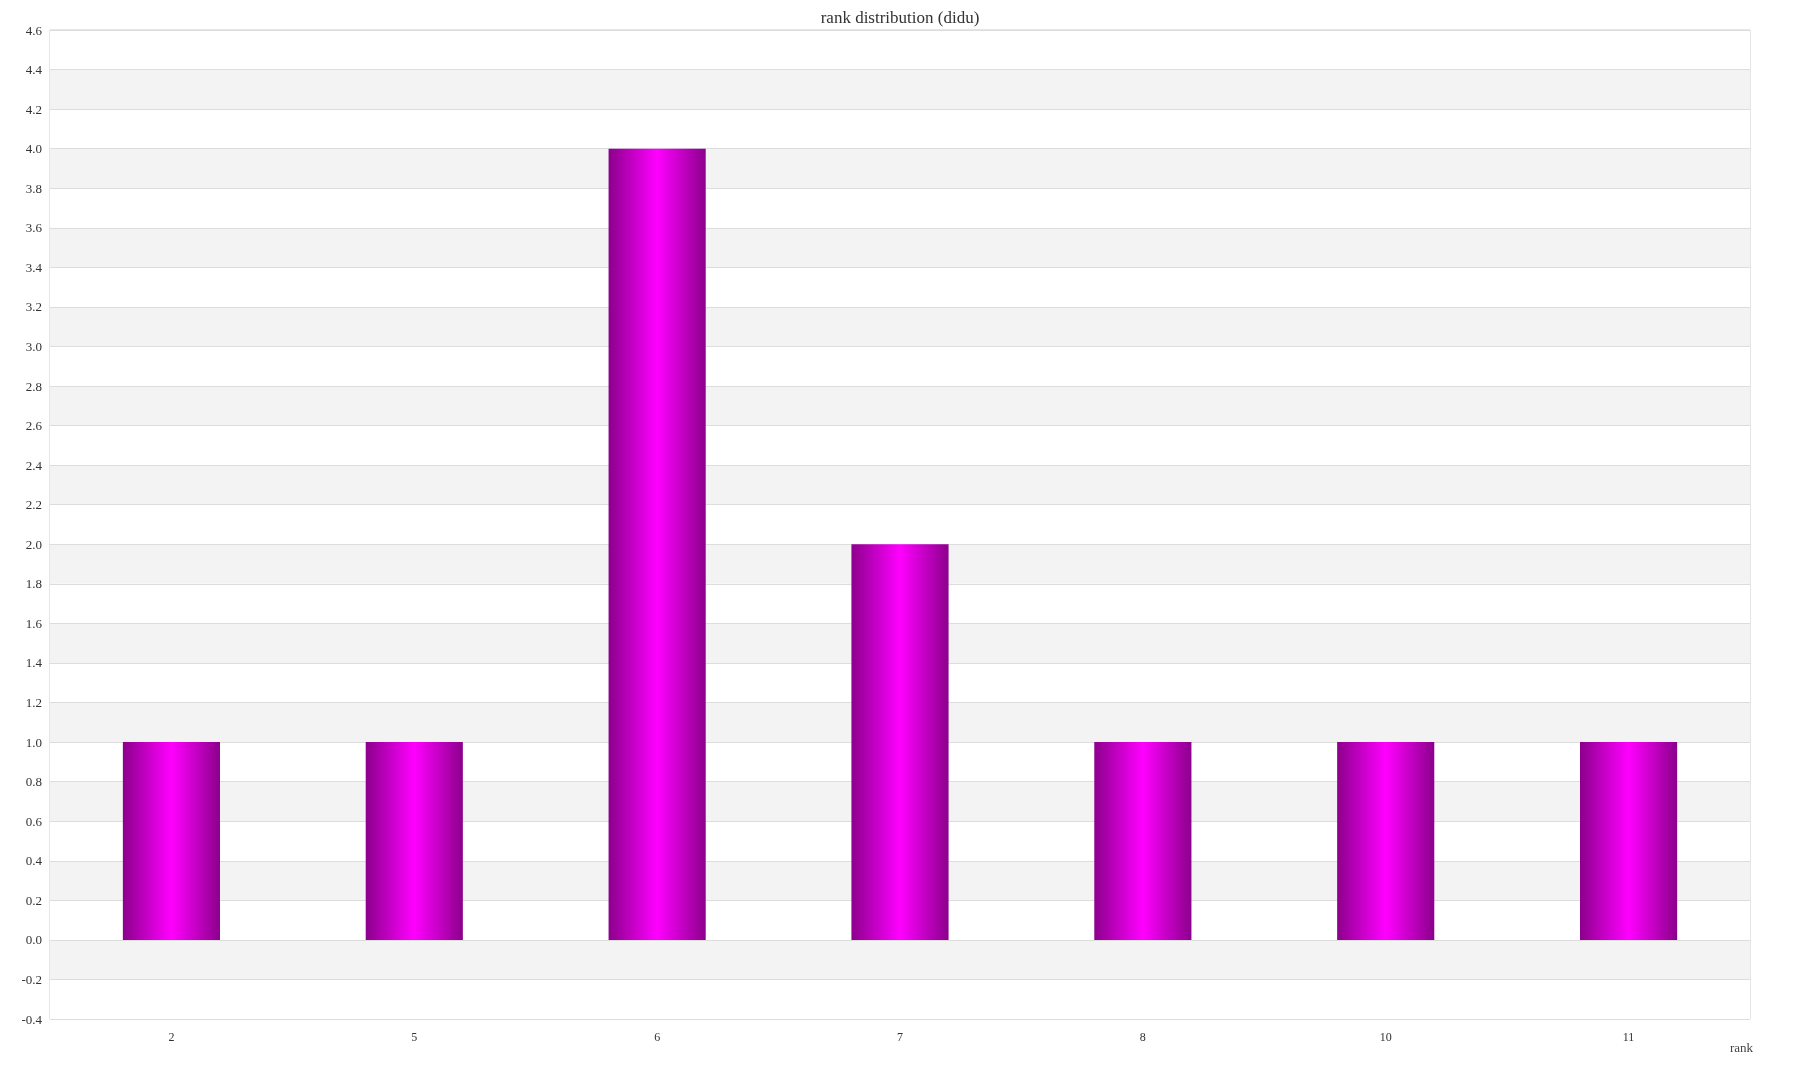 The height and width of the screenshot is (1080, 1800). Describe the element at coordinates (33, 703) in the screenshot. I see `y-tick-label: 1.2` at that location.